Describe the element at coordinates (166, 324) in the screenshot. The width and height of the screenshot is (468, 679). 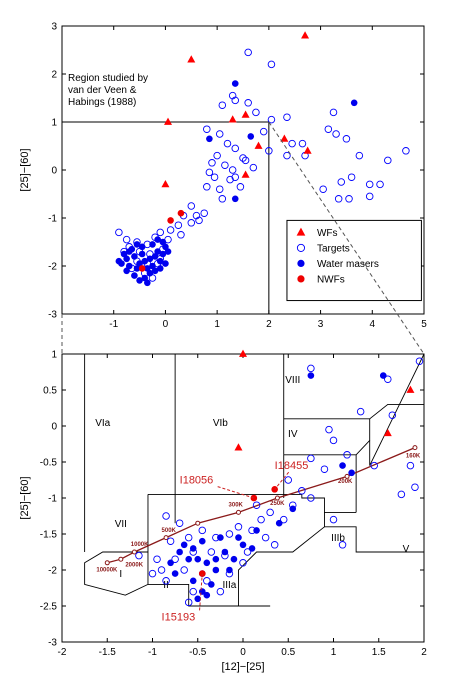
I see `top-xtick-label: 0` at that location.